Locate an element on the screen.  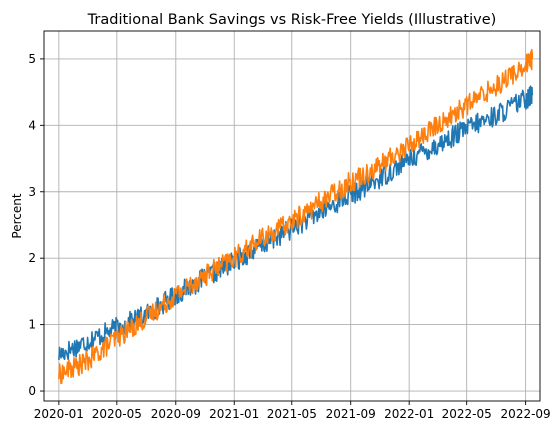
y-tick-label: 0 is located at coordinates (32, 391).